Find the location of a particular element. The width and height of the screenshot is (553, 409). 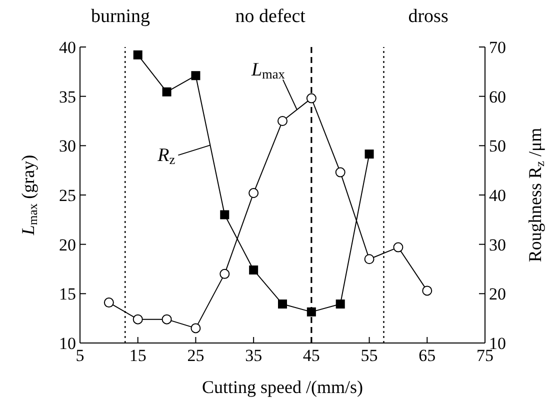

y-tick-label: 40 is located at coordinates (67, 48).